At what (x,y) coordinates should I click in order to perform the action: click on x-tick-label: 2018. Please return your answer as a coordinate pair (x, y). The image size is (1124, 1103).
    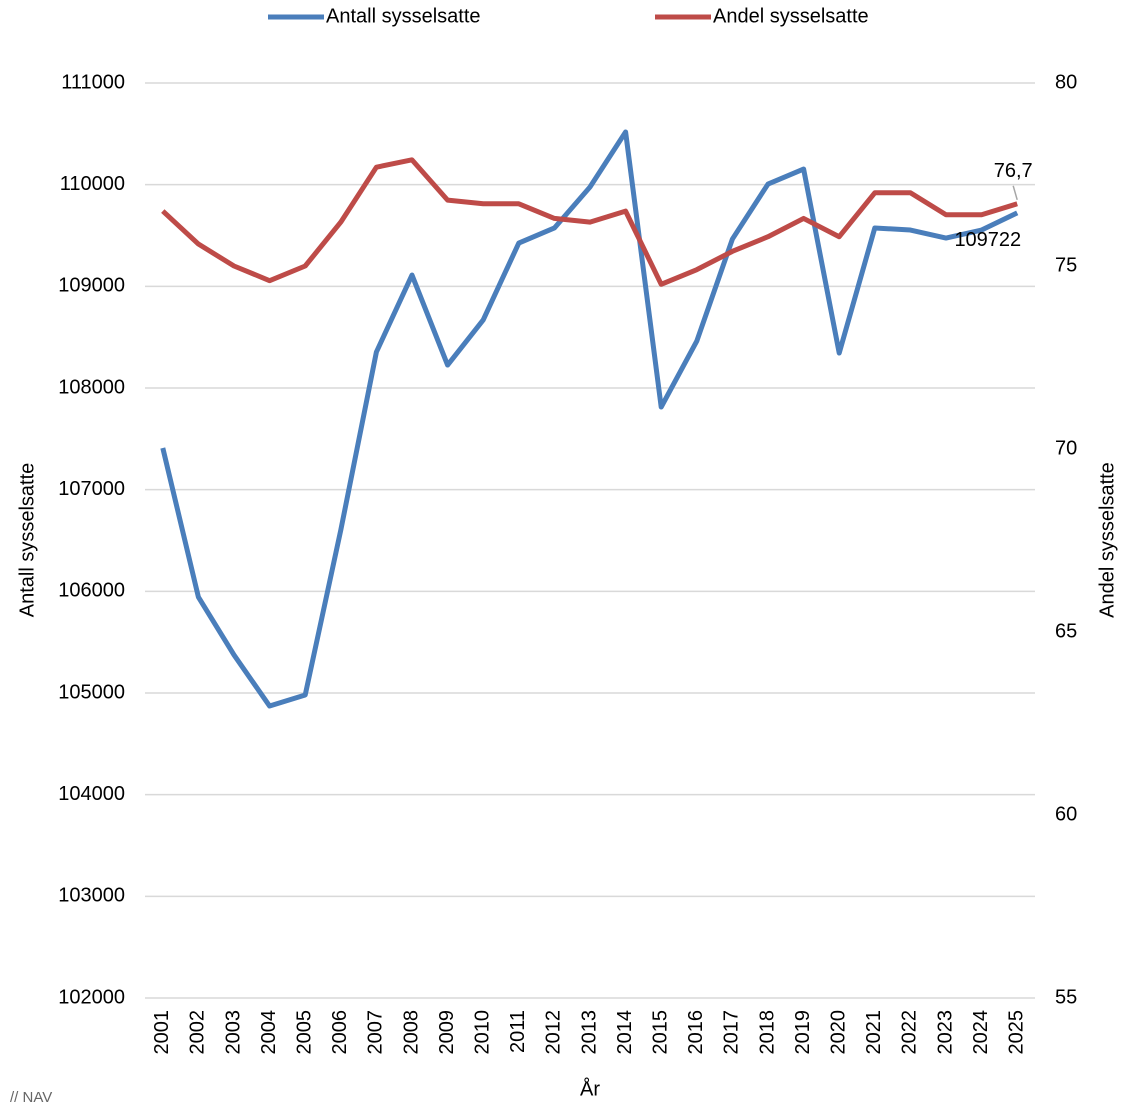
    Looking at the image, I should click on (767, 1032).